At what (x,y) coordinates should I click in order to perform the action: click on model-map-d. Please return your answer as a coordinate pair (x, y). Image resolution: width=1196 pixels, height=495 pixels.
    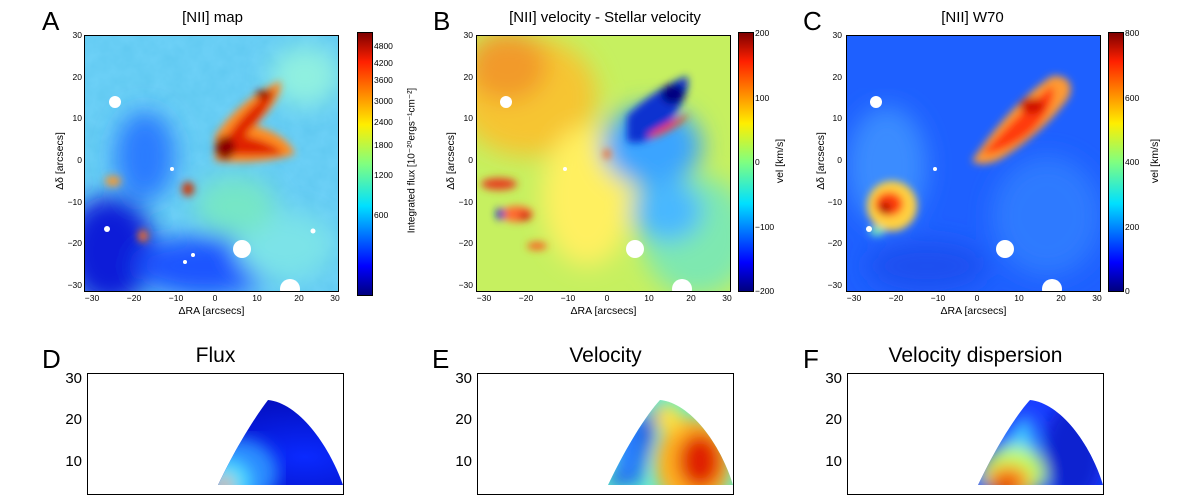
    Looking at the image, I should click on (280, 442).